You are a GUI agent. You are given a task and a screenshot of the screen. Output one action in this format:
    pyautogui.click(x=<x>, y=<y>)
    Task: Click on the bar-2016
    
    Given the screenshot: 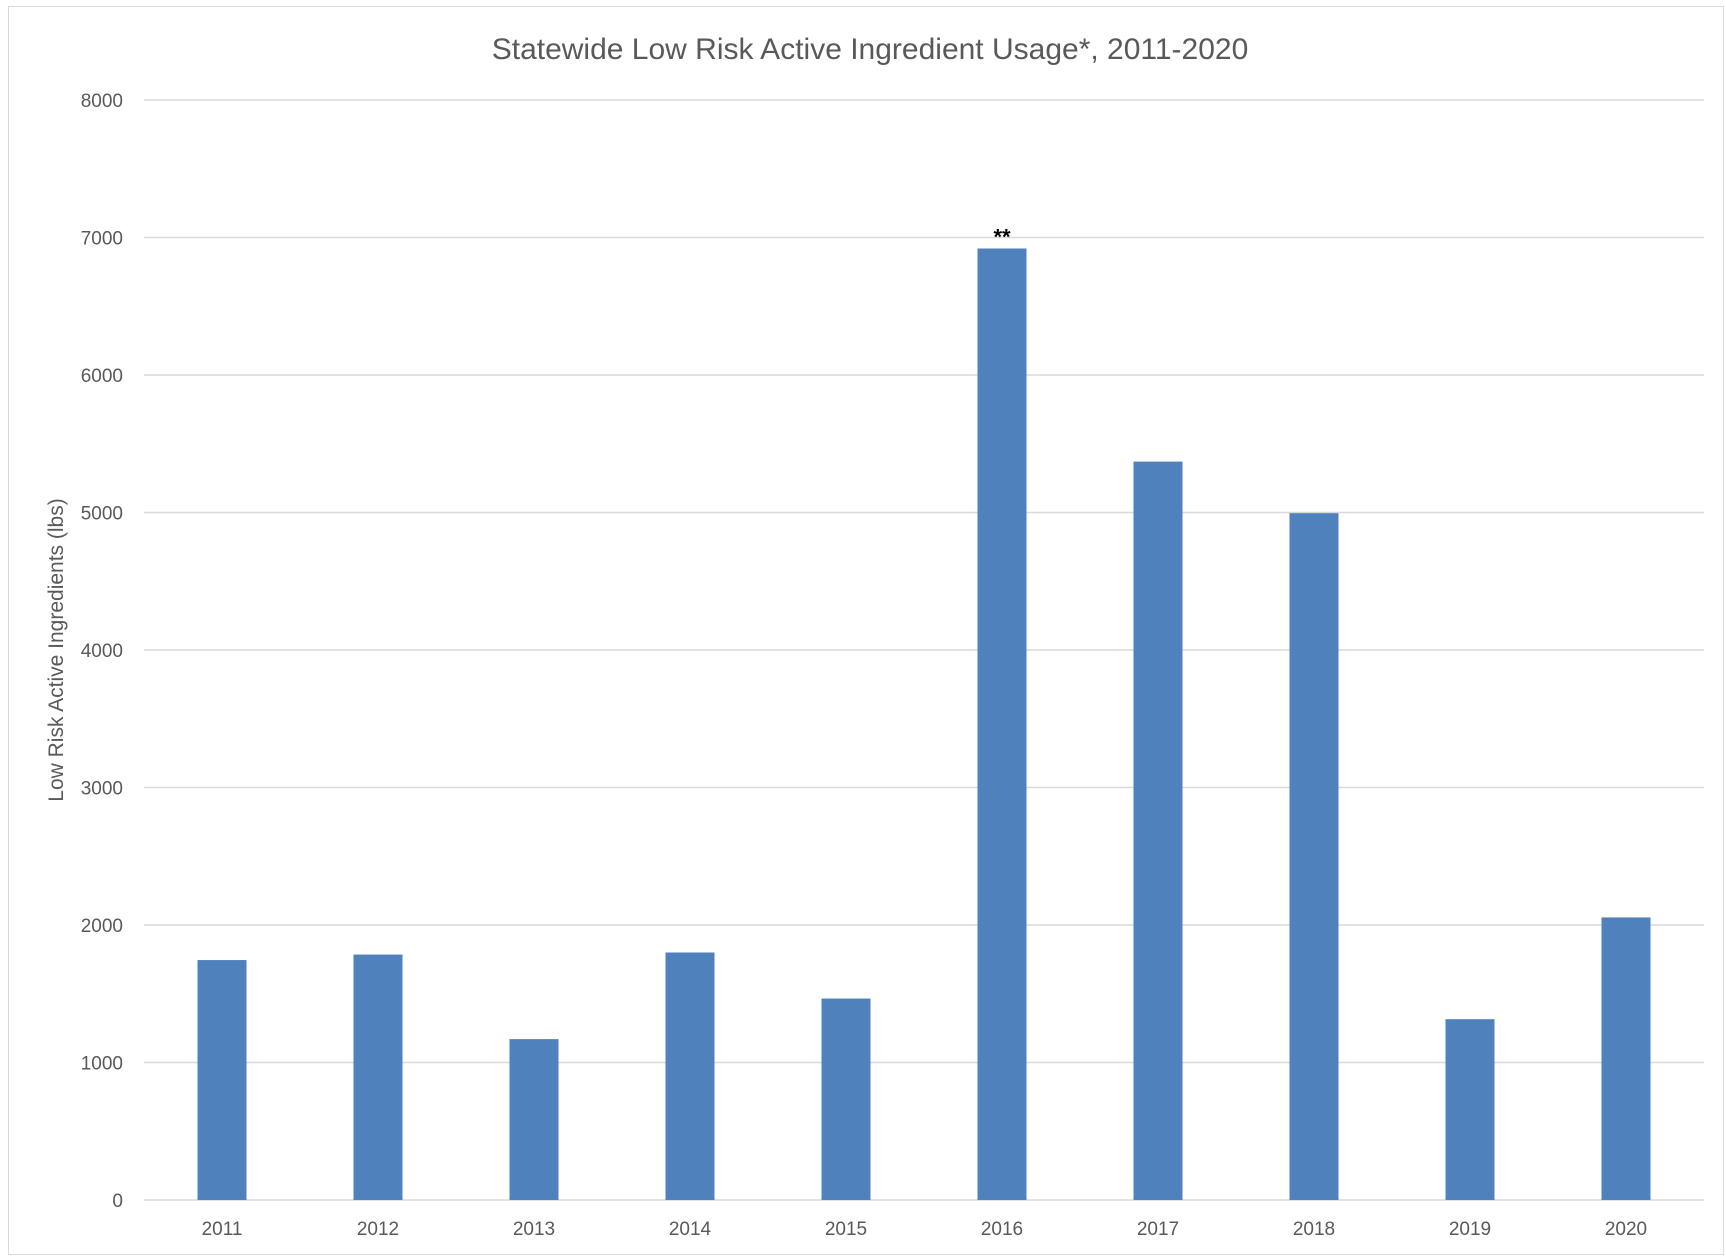 What is the action you would take?
    pyautogui.click(x=1002, y=724)
    